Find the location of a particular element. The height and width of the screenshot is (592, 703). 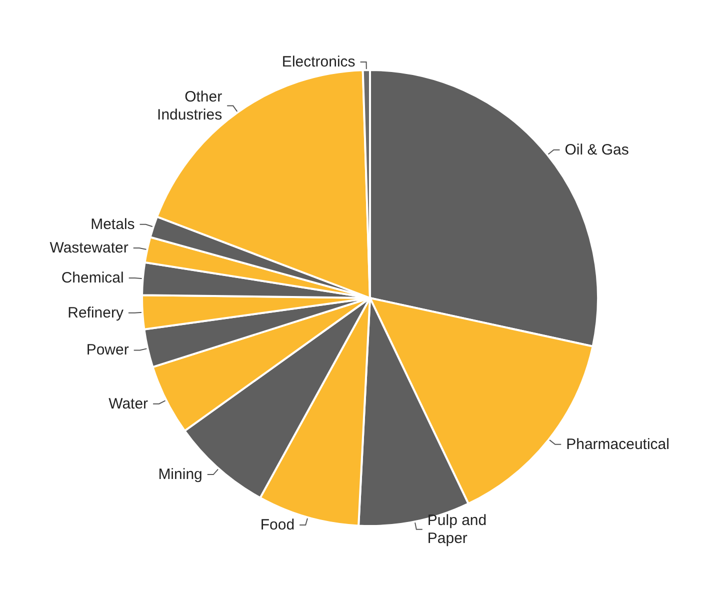

slice-label: Pulp and Paper is located at coordinates (457, 529).